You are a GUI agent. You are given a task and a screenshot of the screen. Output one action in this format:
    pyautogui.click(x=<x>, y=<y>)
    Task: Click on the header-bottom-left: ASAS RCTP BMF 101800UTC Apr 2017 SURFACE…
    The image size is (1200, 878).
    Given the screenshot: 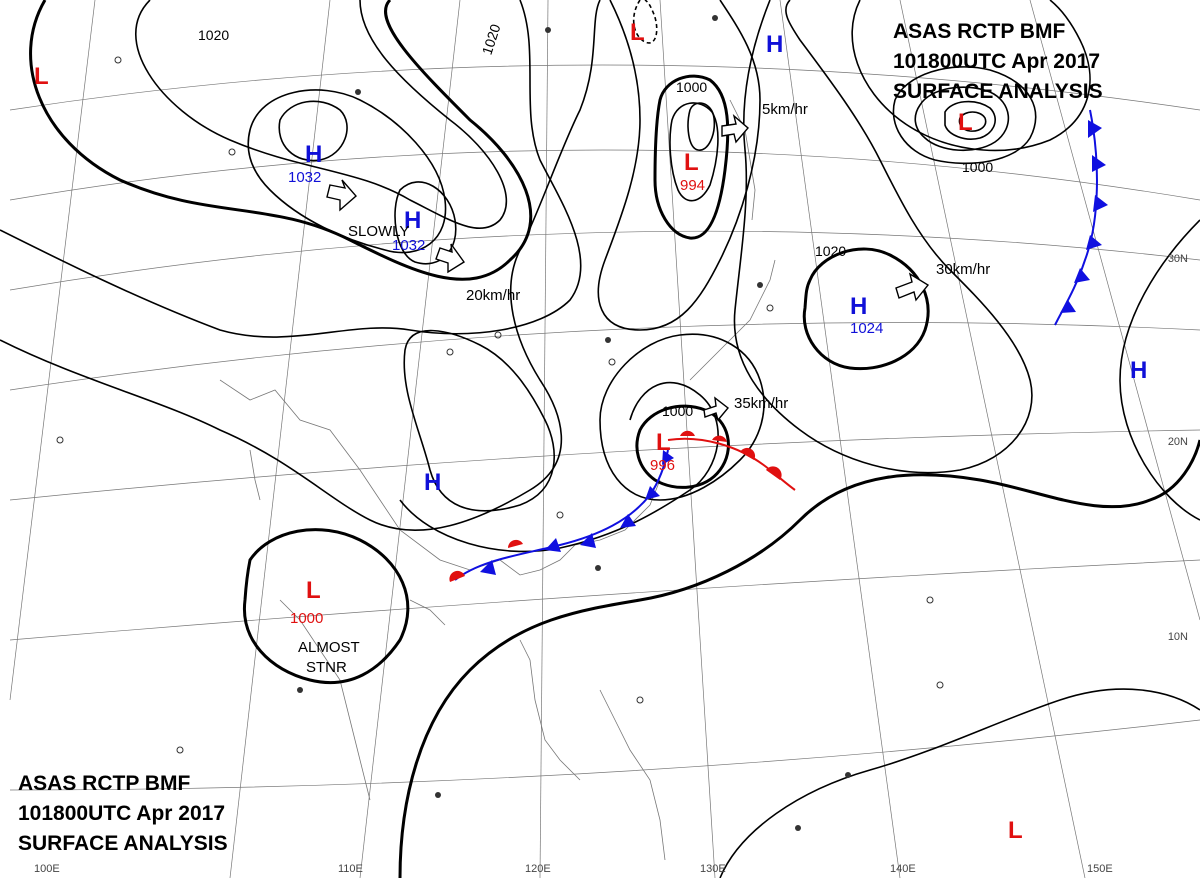 What is the action you would take?
    pyautogui.click(x=123, y=813)
    